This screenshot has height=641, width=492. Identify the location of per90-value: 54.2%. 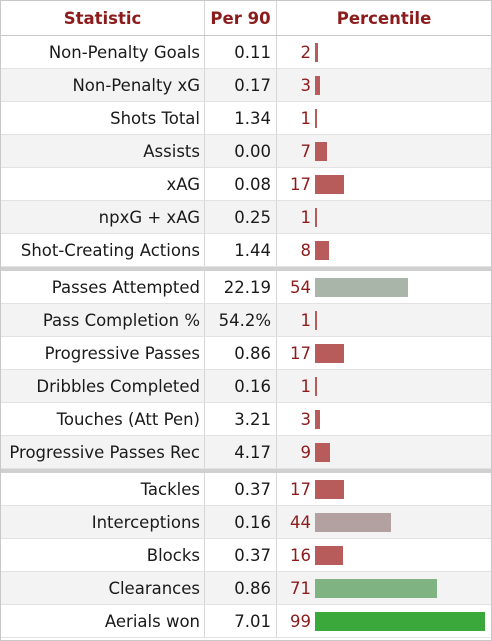
(241, 320).